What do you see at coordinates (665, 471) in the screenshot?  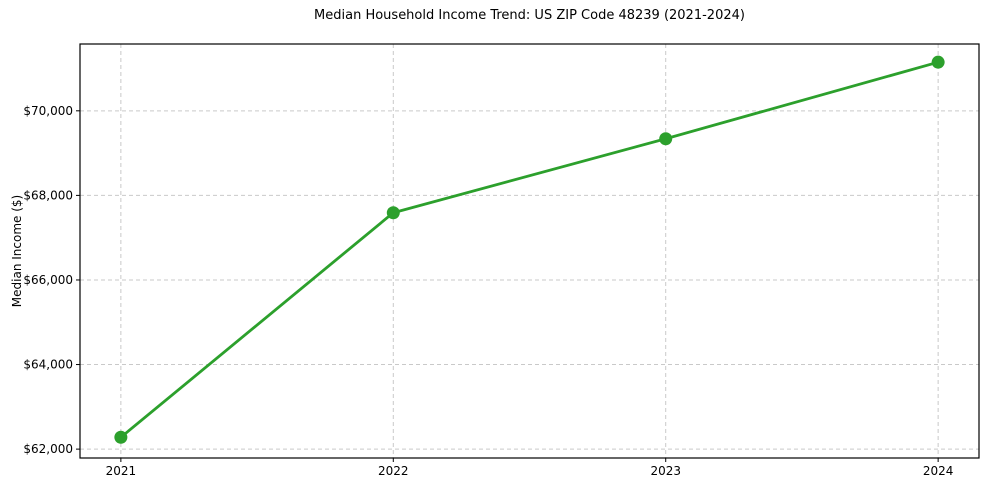 I see `x-tick-label: 2023` at bounding box center [665, 471].